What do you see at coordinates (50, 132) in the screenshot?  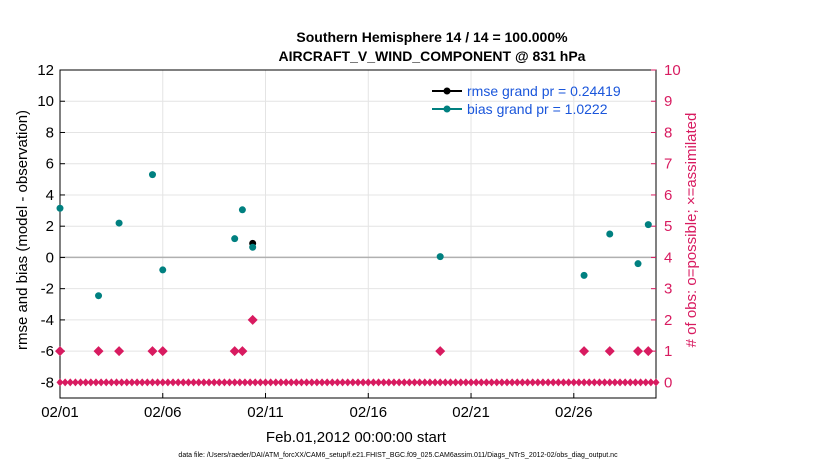 I see `y-tick-label: 8` at bounding box center [50, 132].